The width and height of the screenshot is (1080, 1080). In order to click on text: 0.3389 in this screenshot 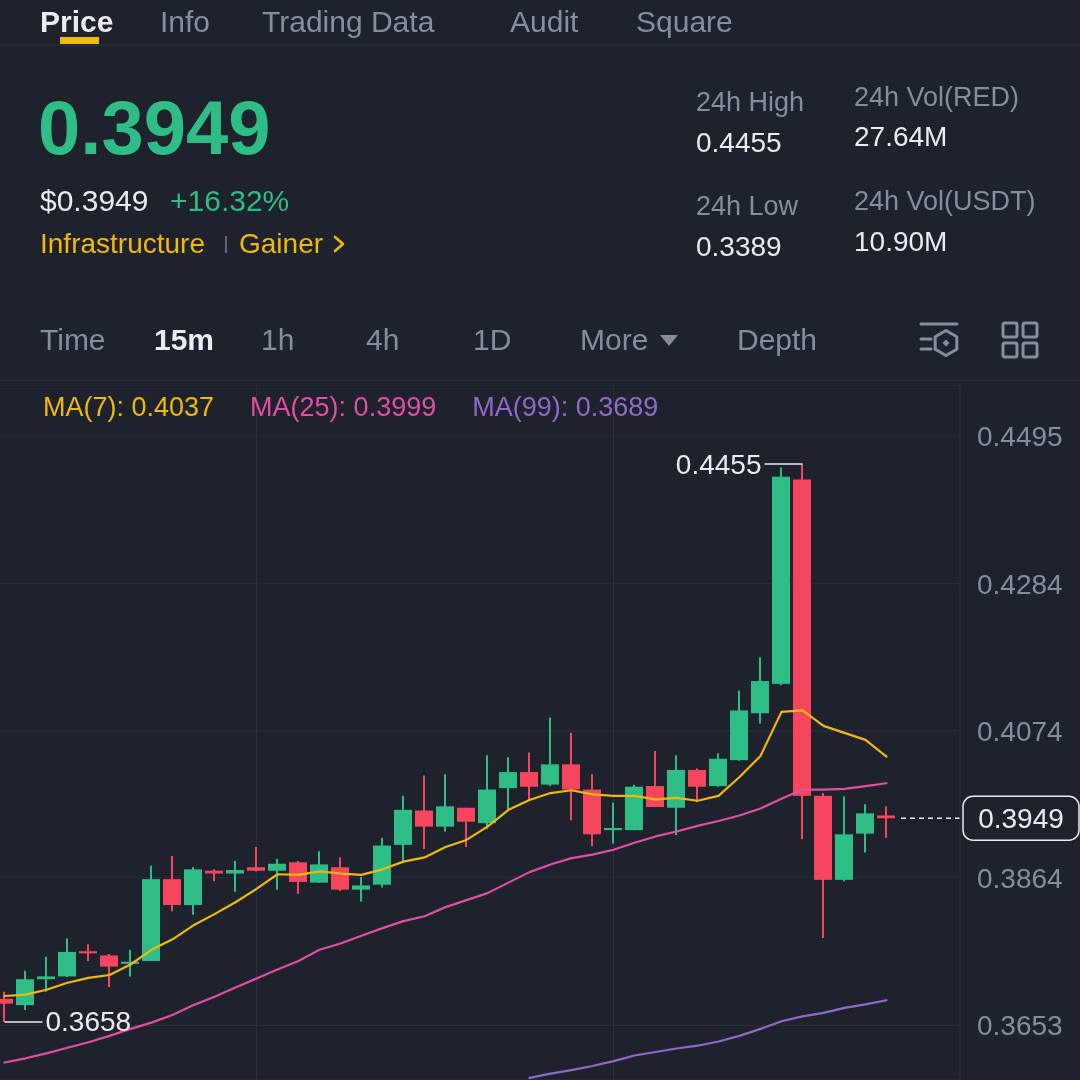, I will do `click(739, 247)`.